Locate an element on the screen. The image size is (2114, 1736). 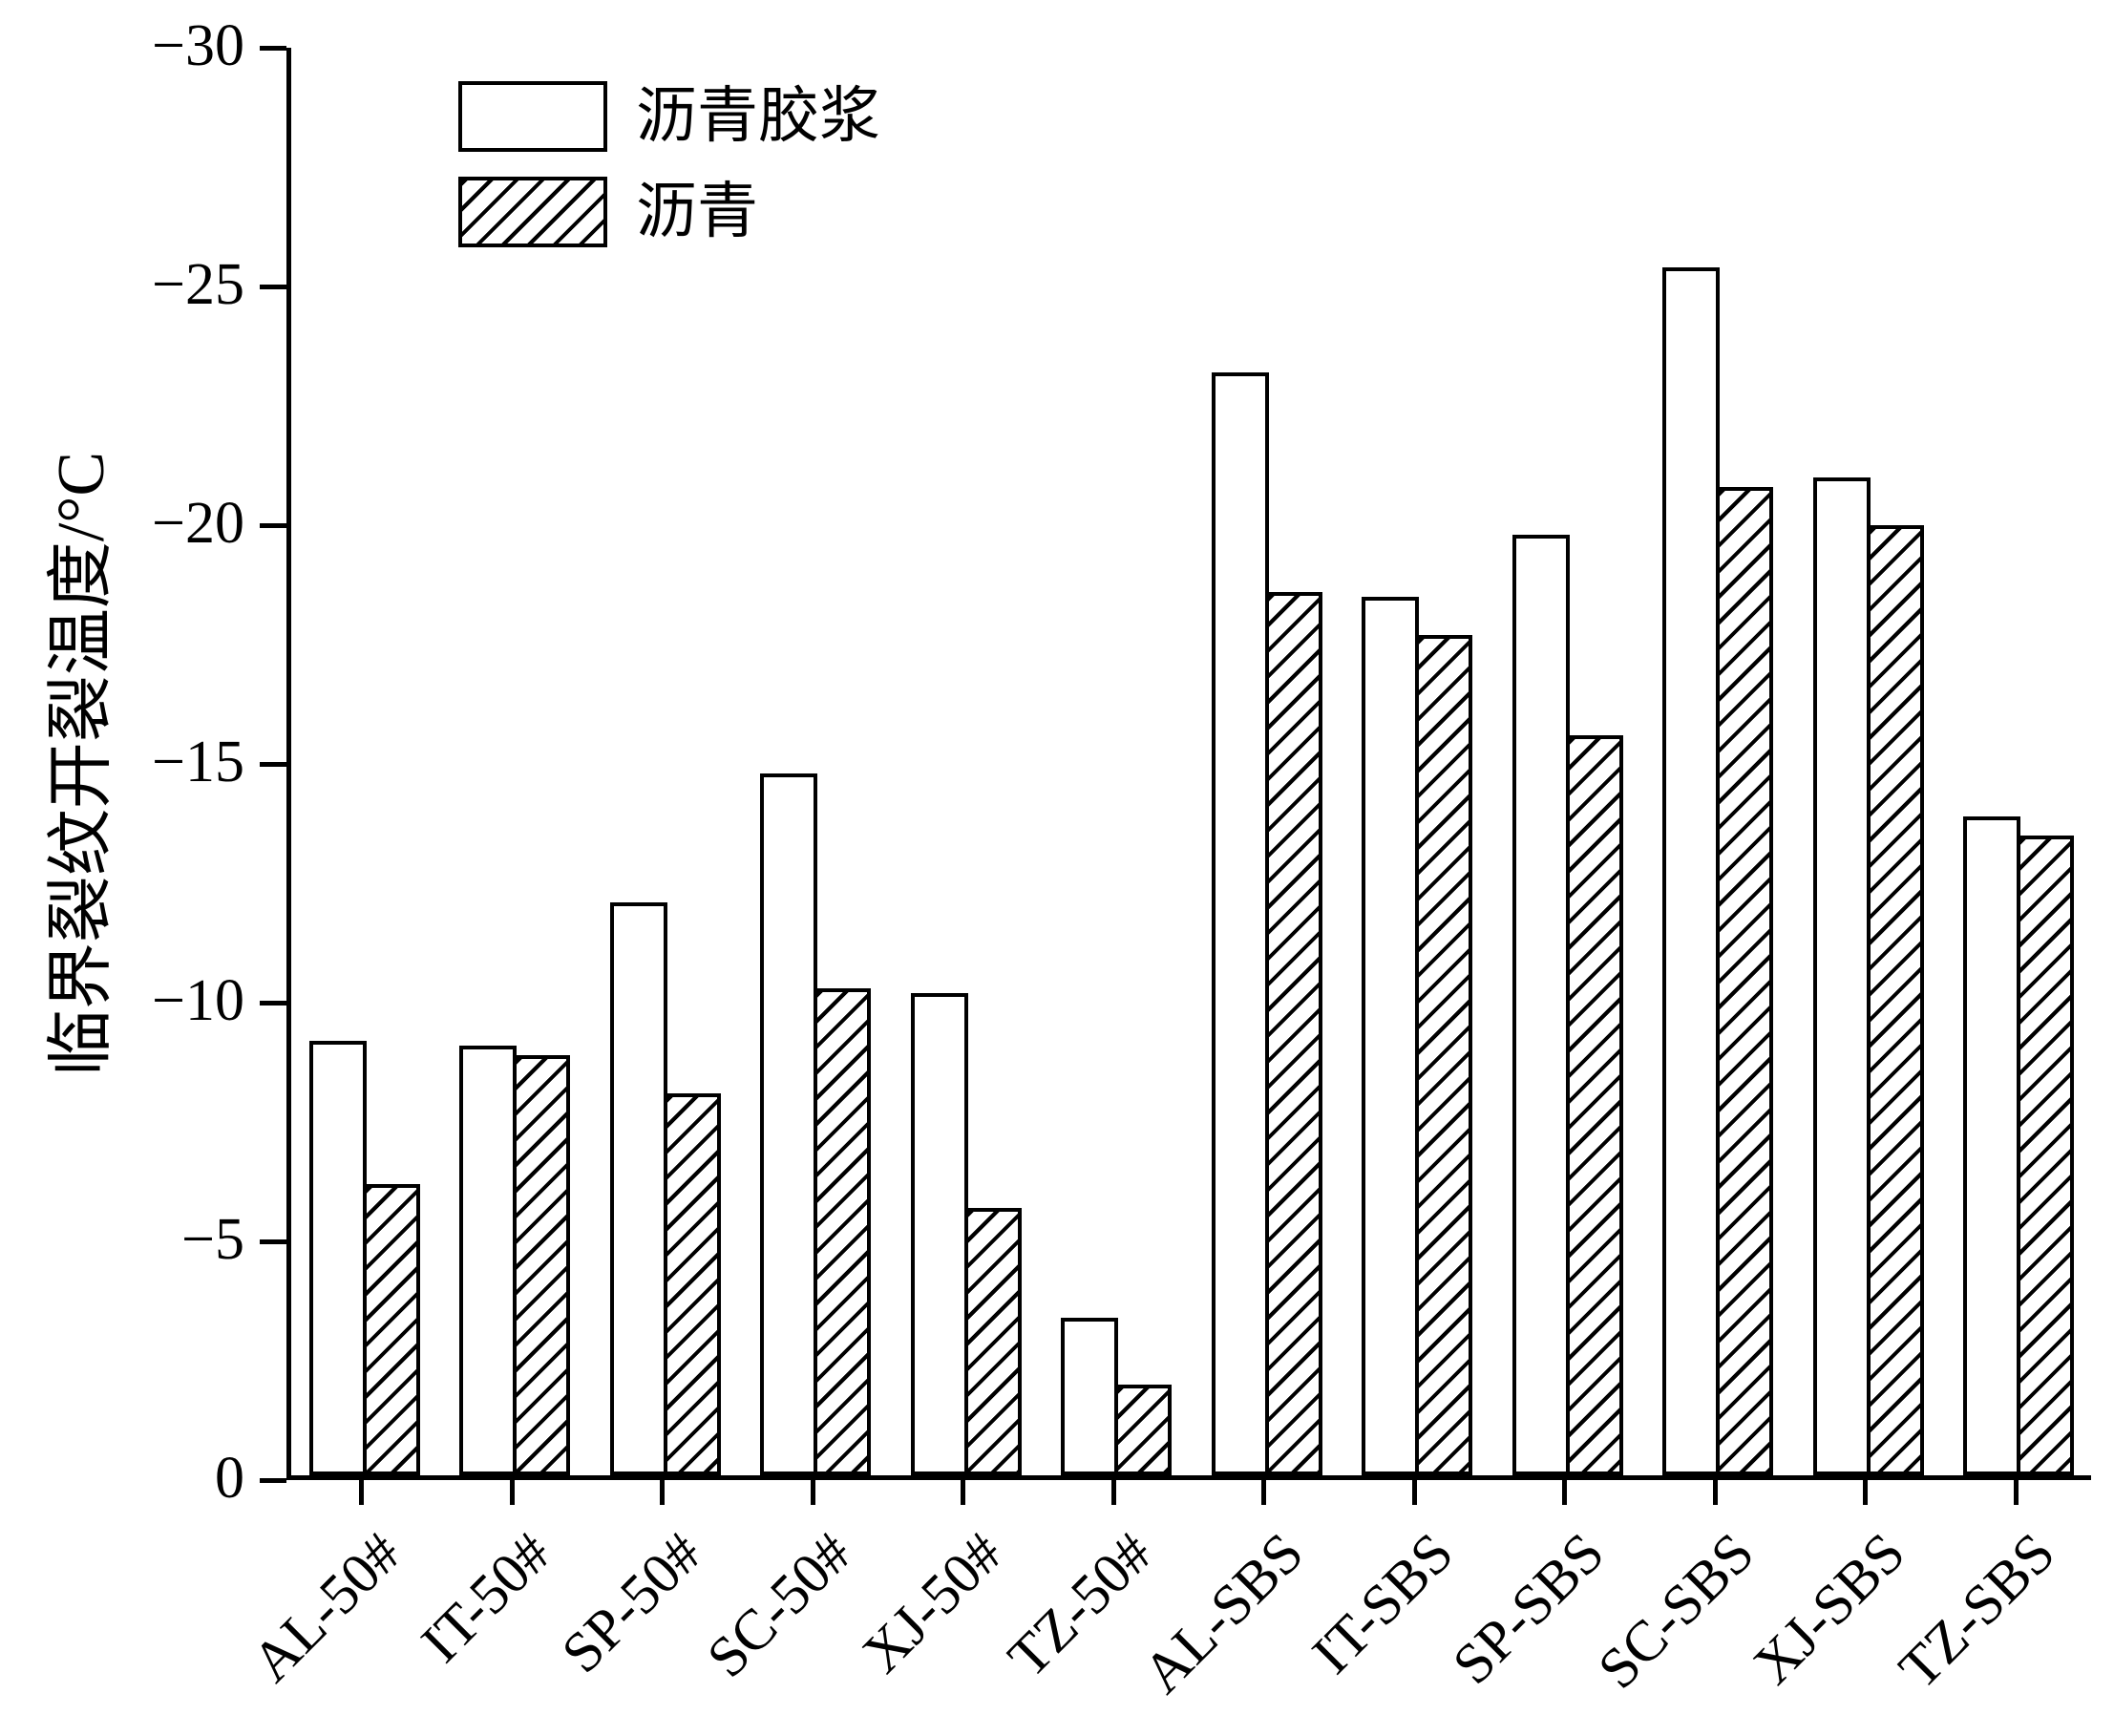
bar-plain-AL-50# is located at coordinates (337, 1258).